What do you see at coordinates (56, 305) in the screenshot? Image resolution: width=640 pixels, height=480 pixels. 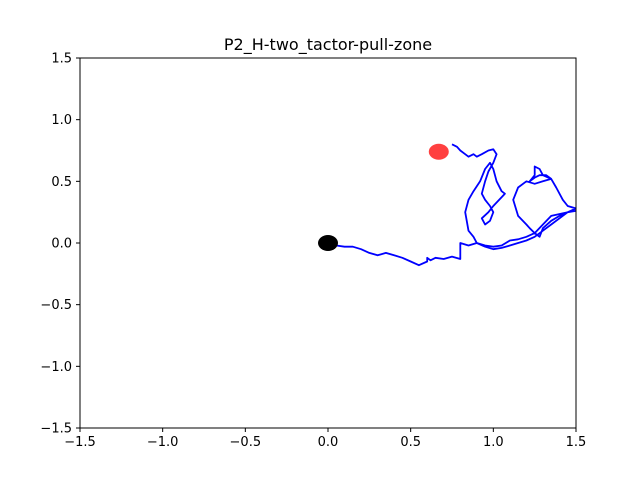 I see `y-tick-label: −0.5` at bounding box center [56, 305].